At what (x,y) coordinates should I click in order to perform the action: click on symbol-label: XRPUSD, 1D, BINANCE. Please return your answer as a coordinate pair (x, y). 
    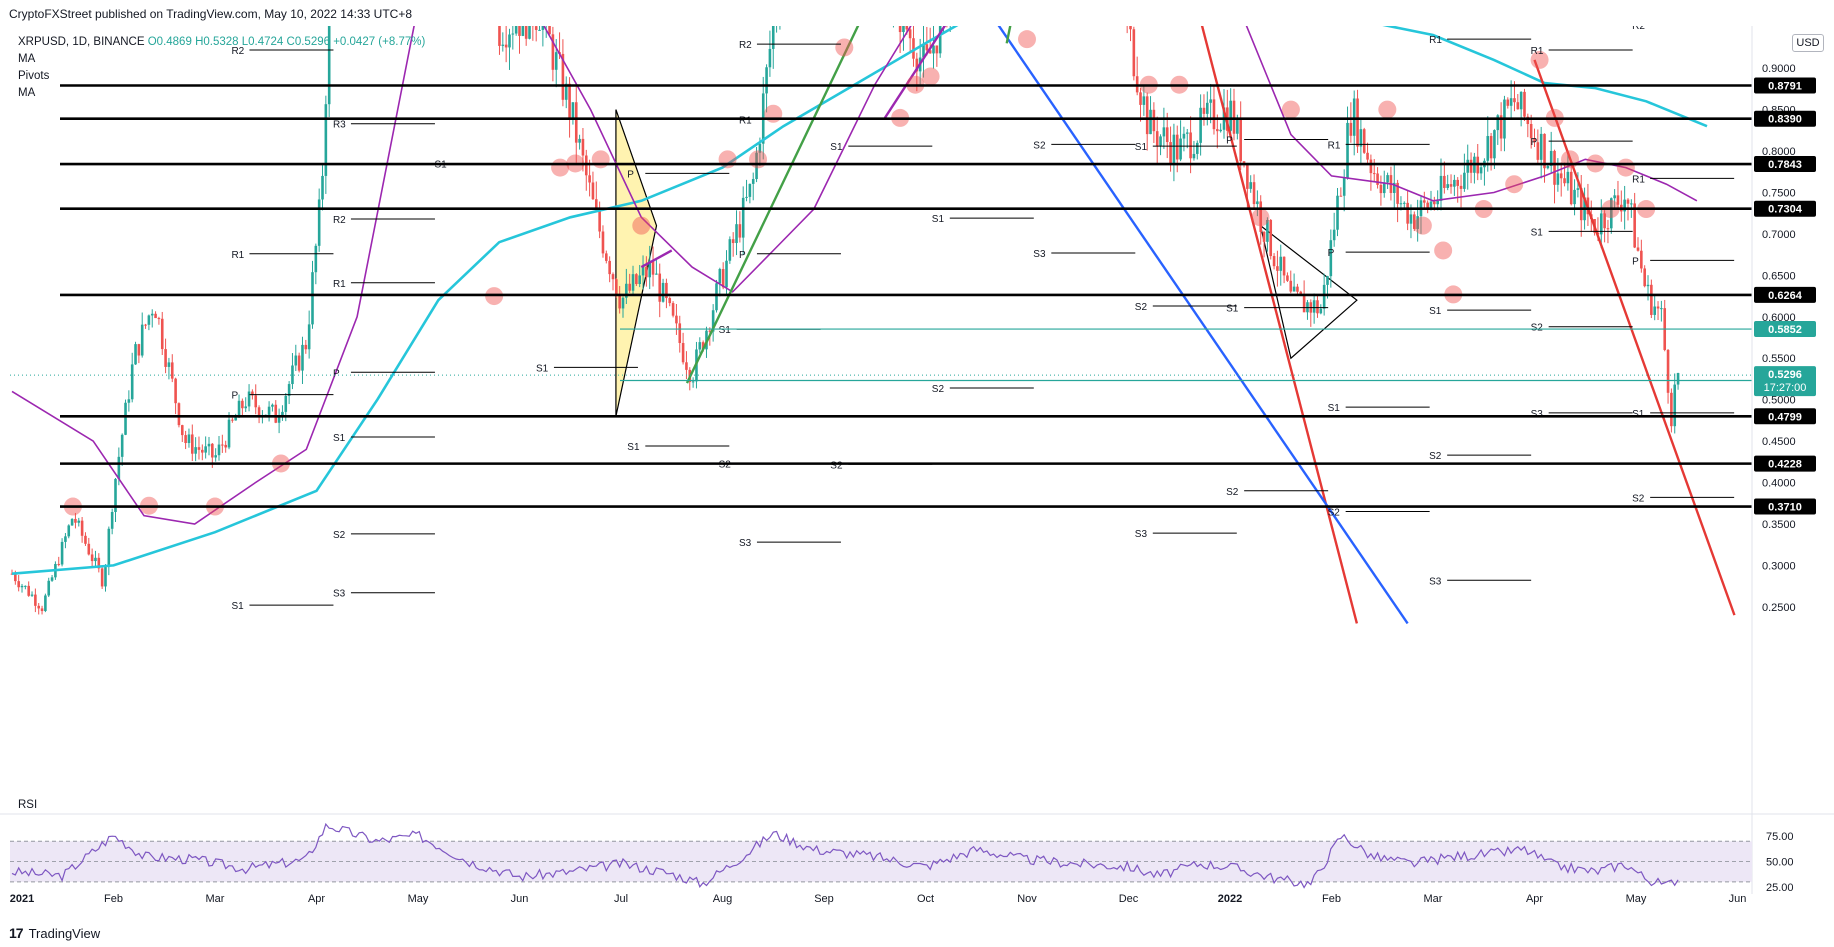
    Looking at the image, I should click on (81, 42).